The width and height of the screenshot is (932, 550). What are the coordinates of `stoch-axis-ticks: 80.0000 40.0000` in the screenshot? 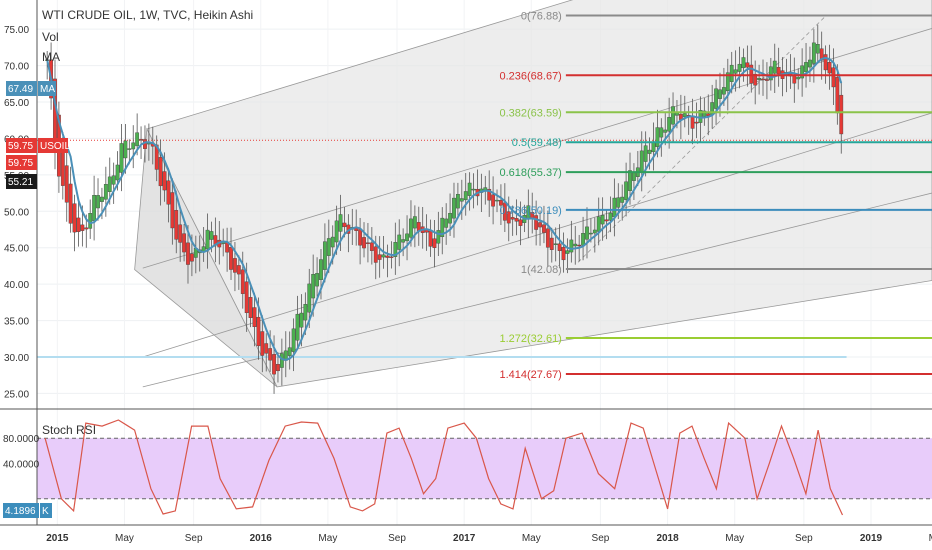 It's located at (21, 452).